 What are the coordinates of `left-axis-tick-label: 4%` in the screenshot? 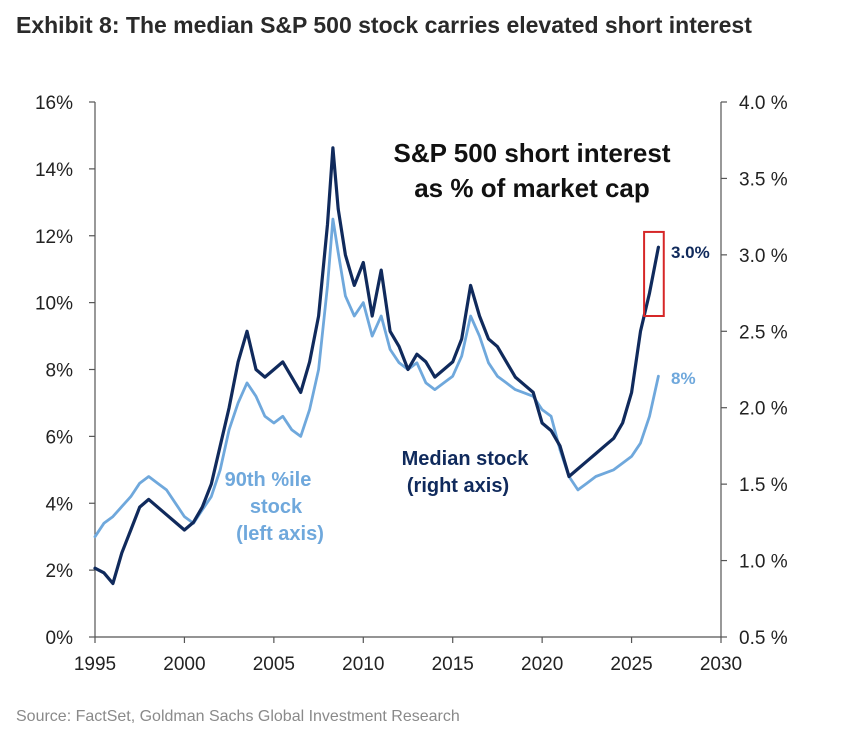 It's located at (60, 504).